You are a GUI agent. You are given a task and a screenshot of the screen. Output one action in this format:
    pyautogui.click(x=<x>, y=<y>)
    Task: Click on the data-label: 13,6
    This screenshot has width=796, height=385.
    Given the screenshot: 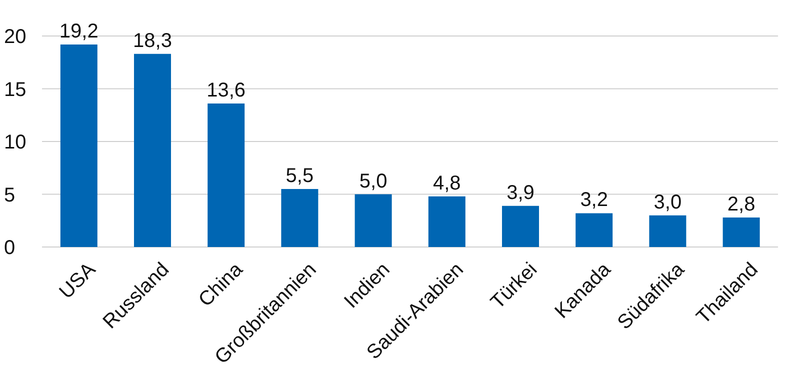 What is the action you would take?
    pyautogui.click(x=226, y=91)
    